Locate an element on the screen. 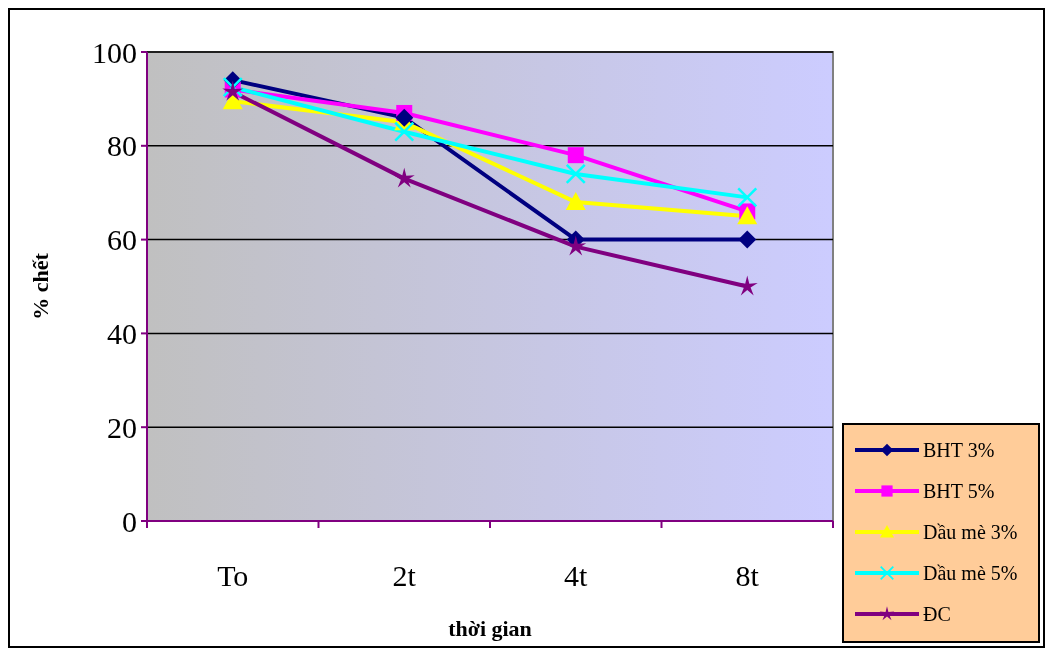 The width and height of the screenshot is (1053, 656). x-axis-title: thời gian is located at coordinates (490, 628).